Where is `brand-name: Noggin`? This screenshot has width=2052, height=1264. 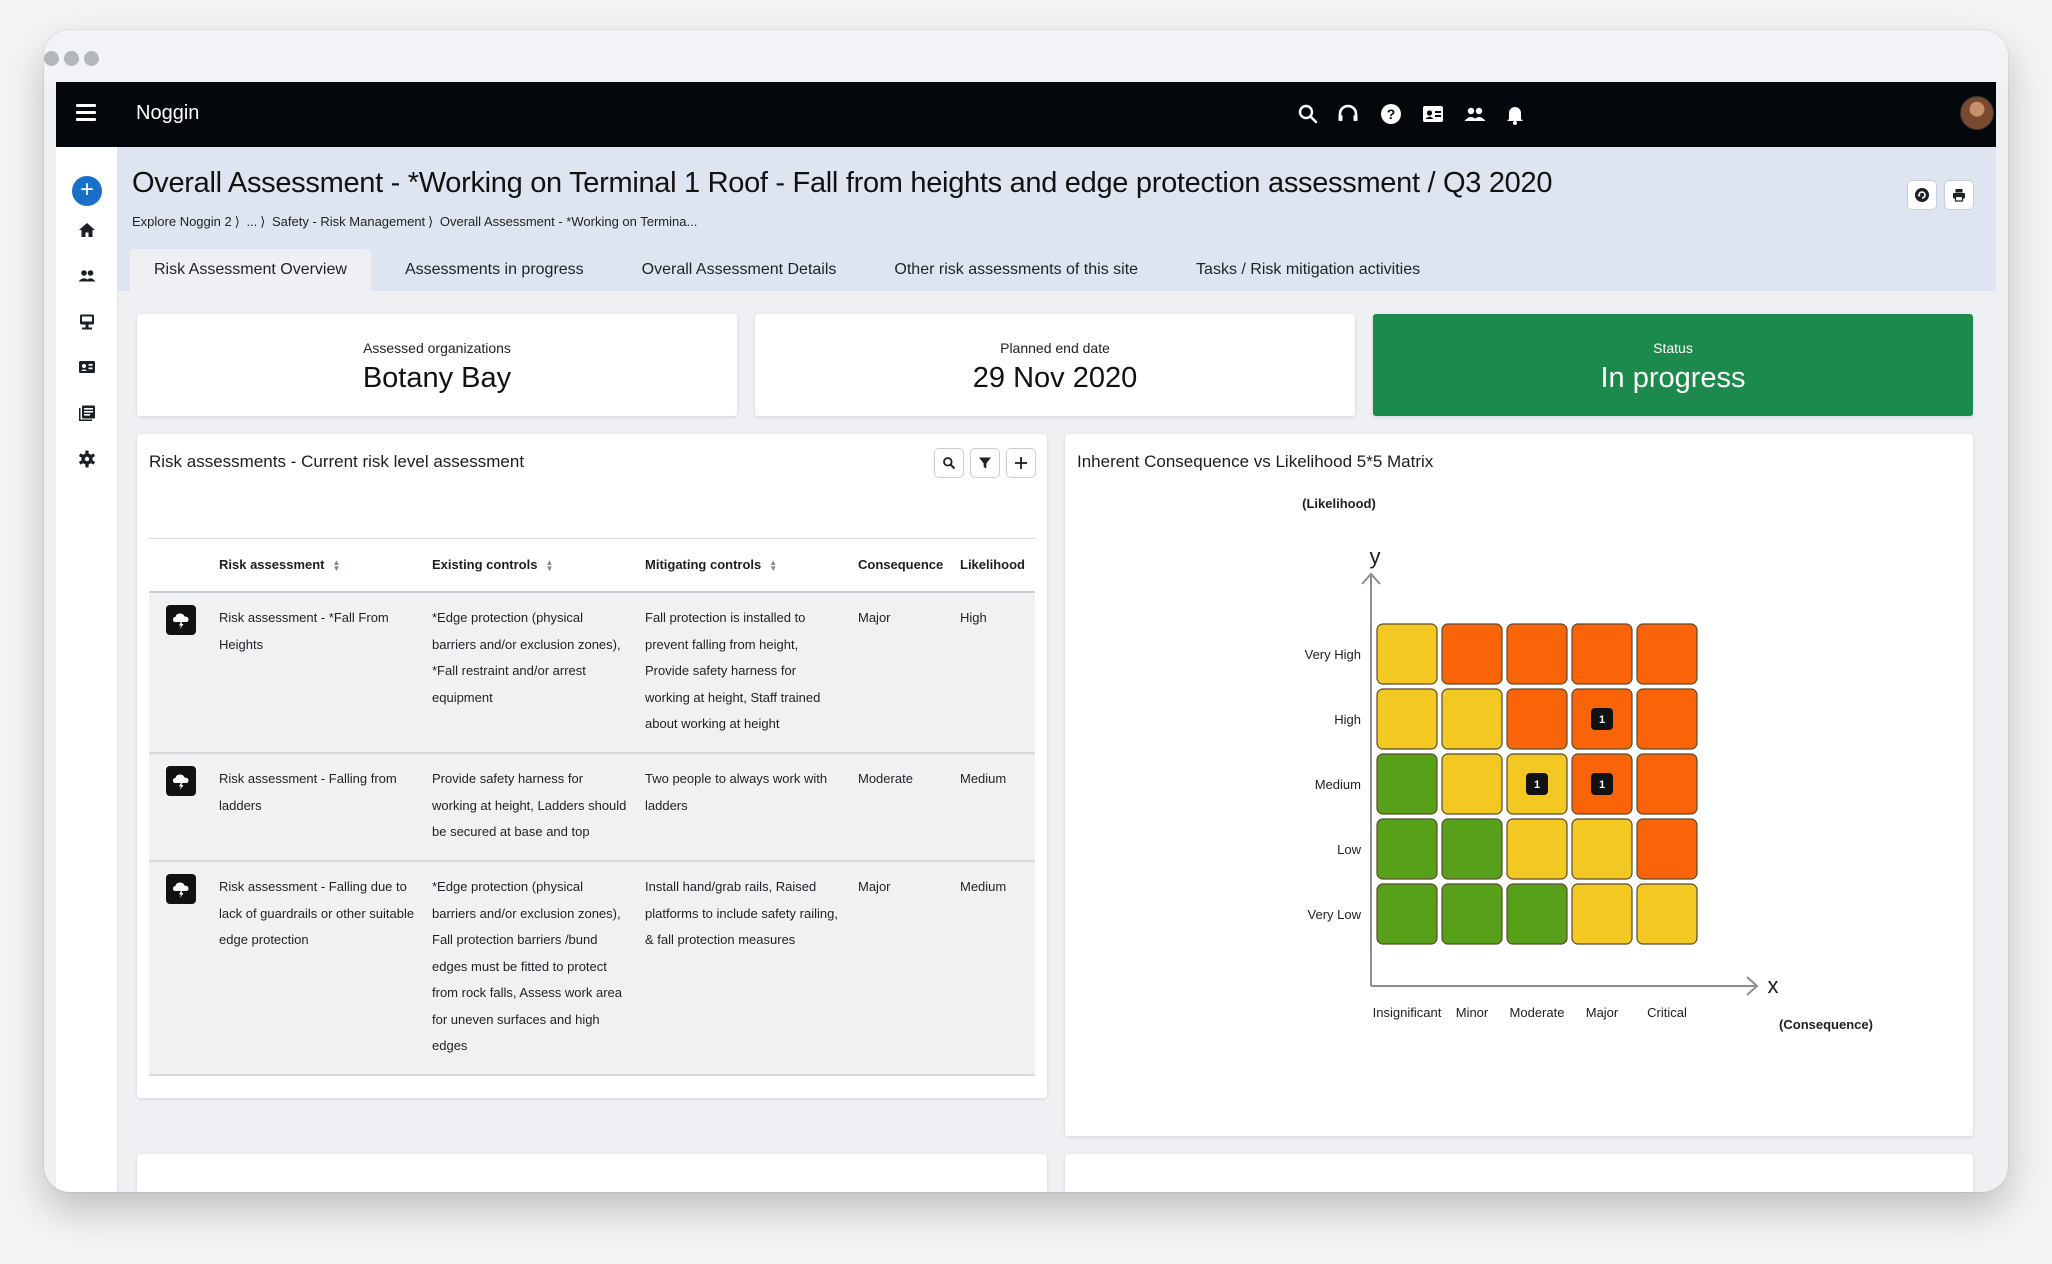
brand-name: Noggin is located at coordinates (168, 113).